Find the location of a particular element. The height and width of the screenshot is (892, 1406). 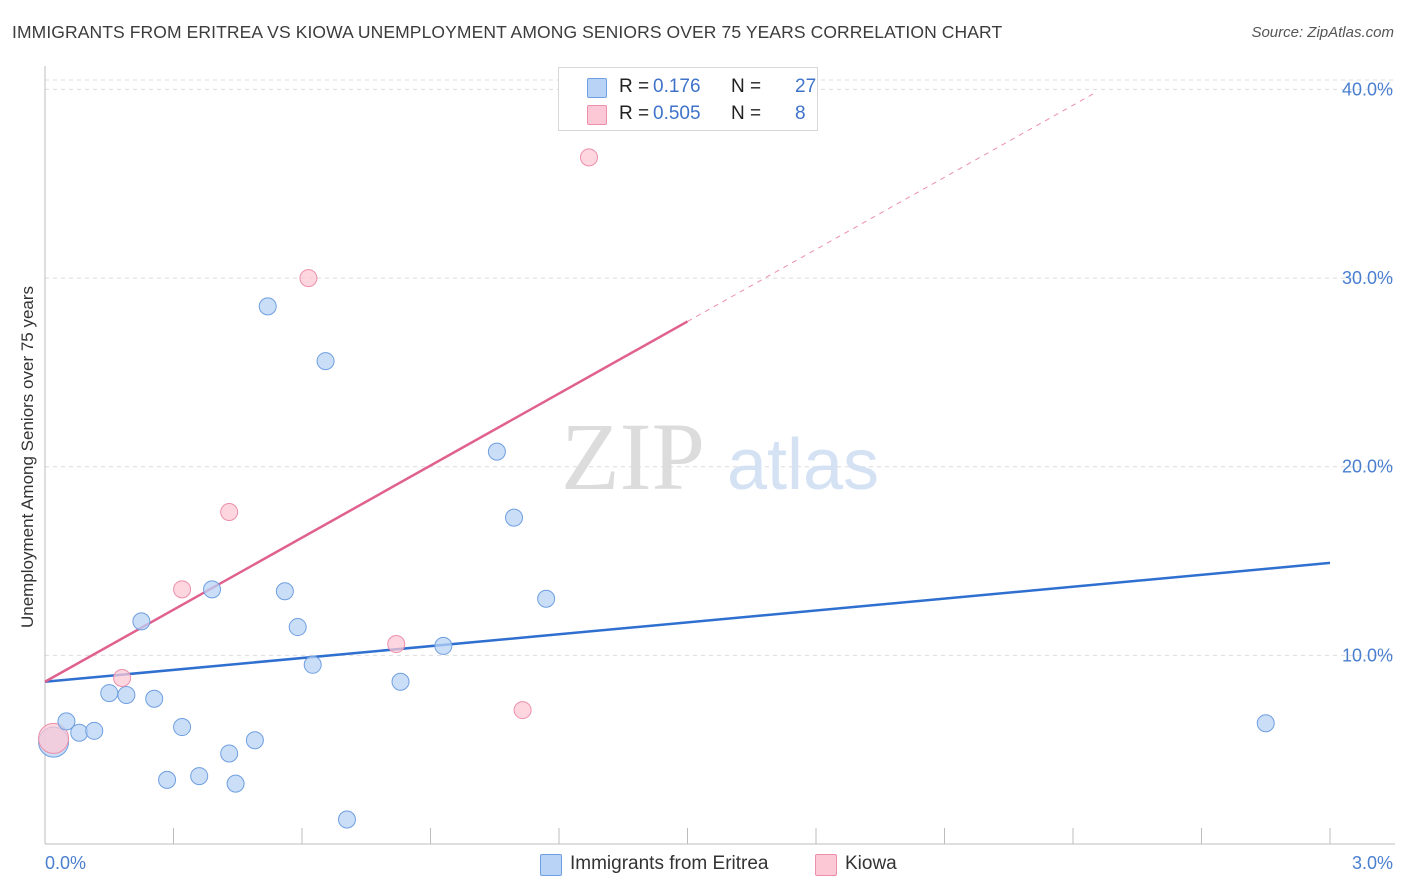

legend-row-kiowa: R = 0.505 N = 8 is located at coordinates (688, 114).